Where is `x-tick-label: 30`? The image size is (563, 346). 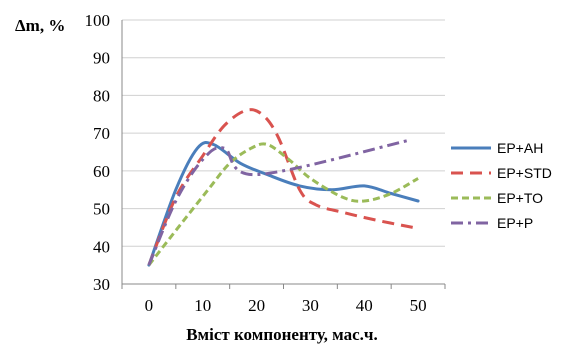 x-tick-label: 30 is located at coordinates (310, 305).